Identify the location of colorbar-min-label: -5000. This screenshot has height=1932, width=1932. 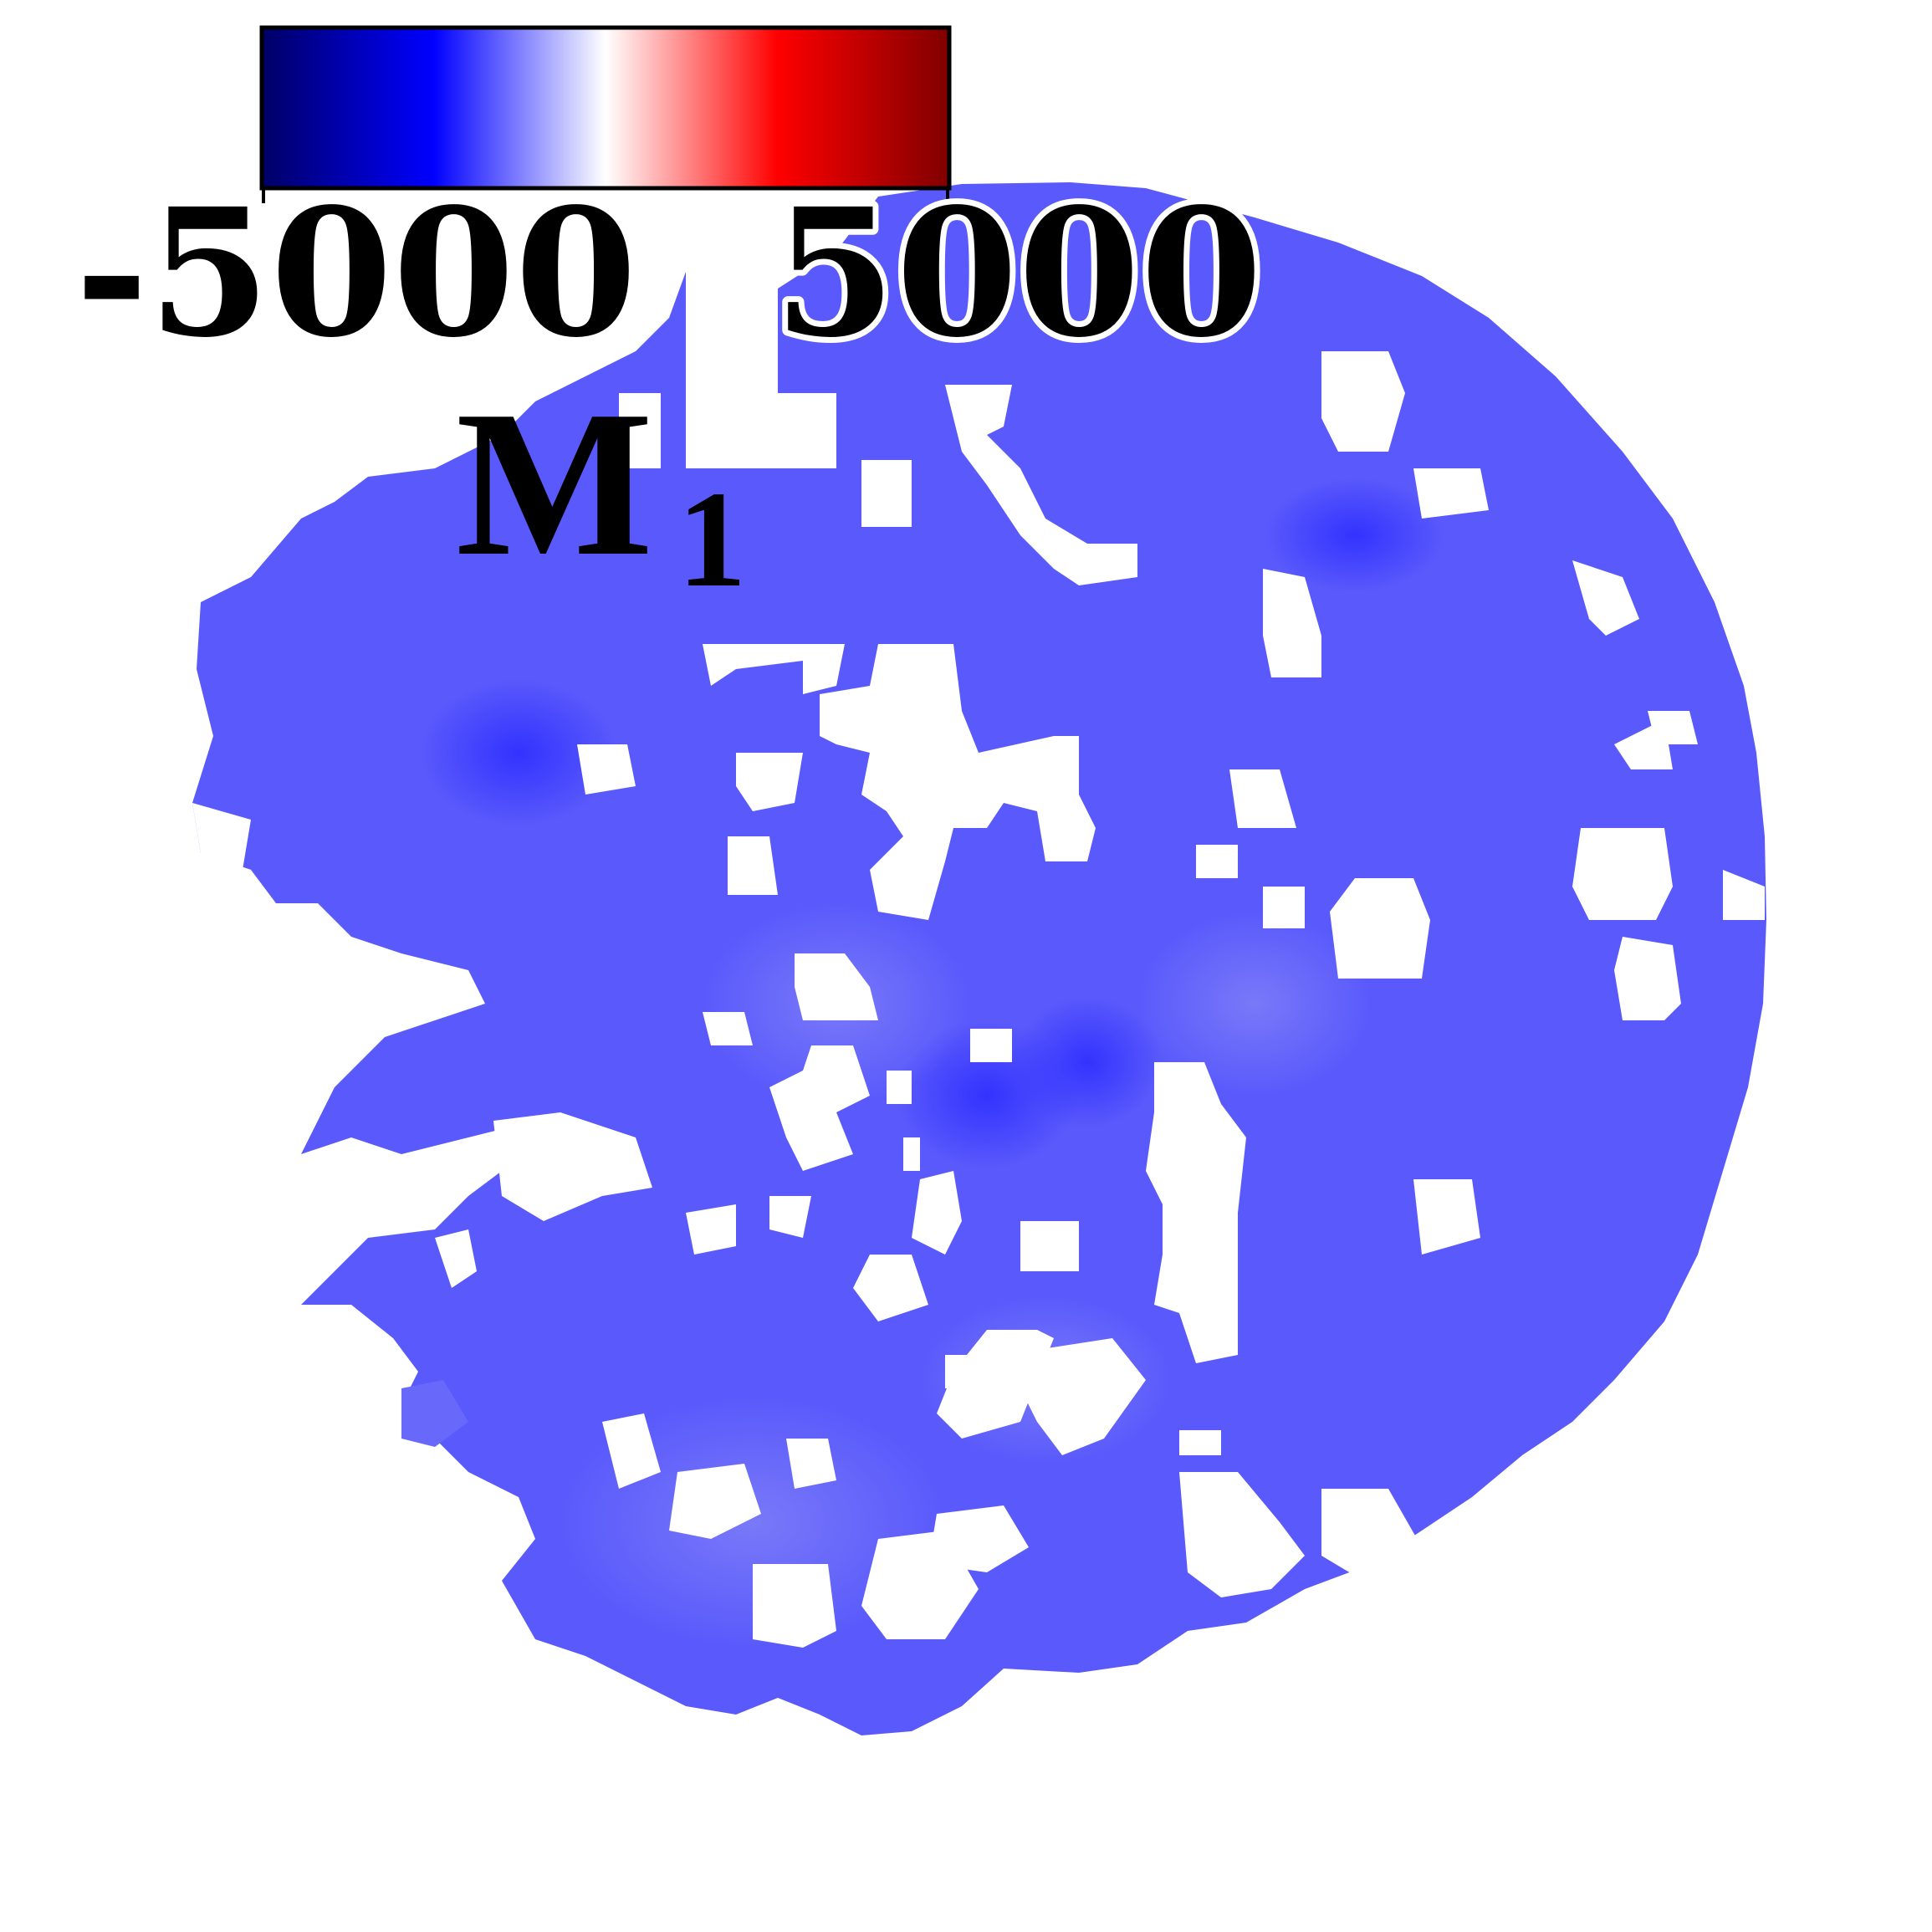
(356, 273).